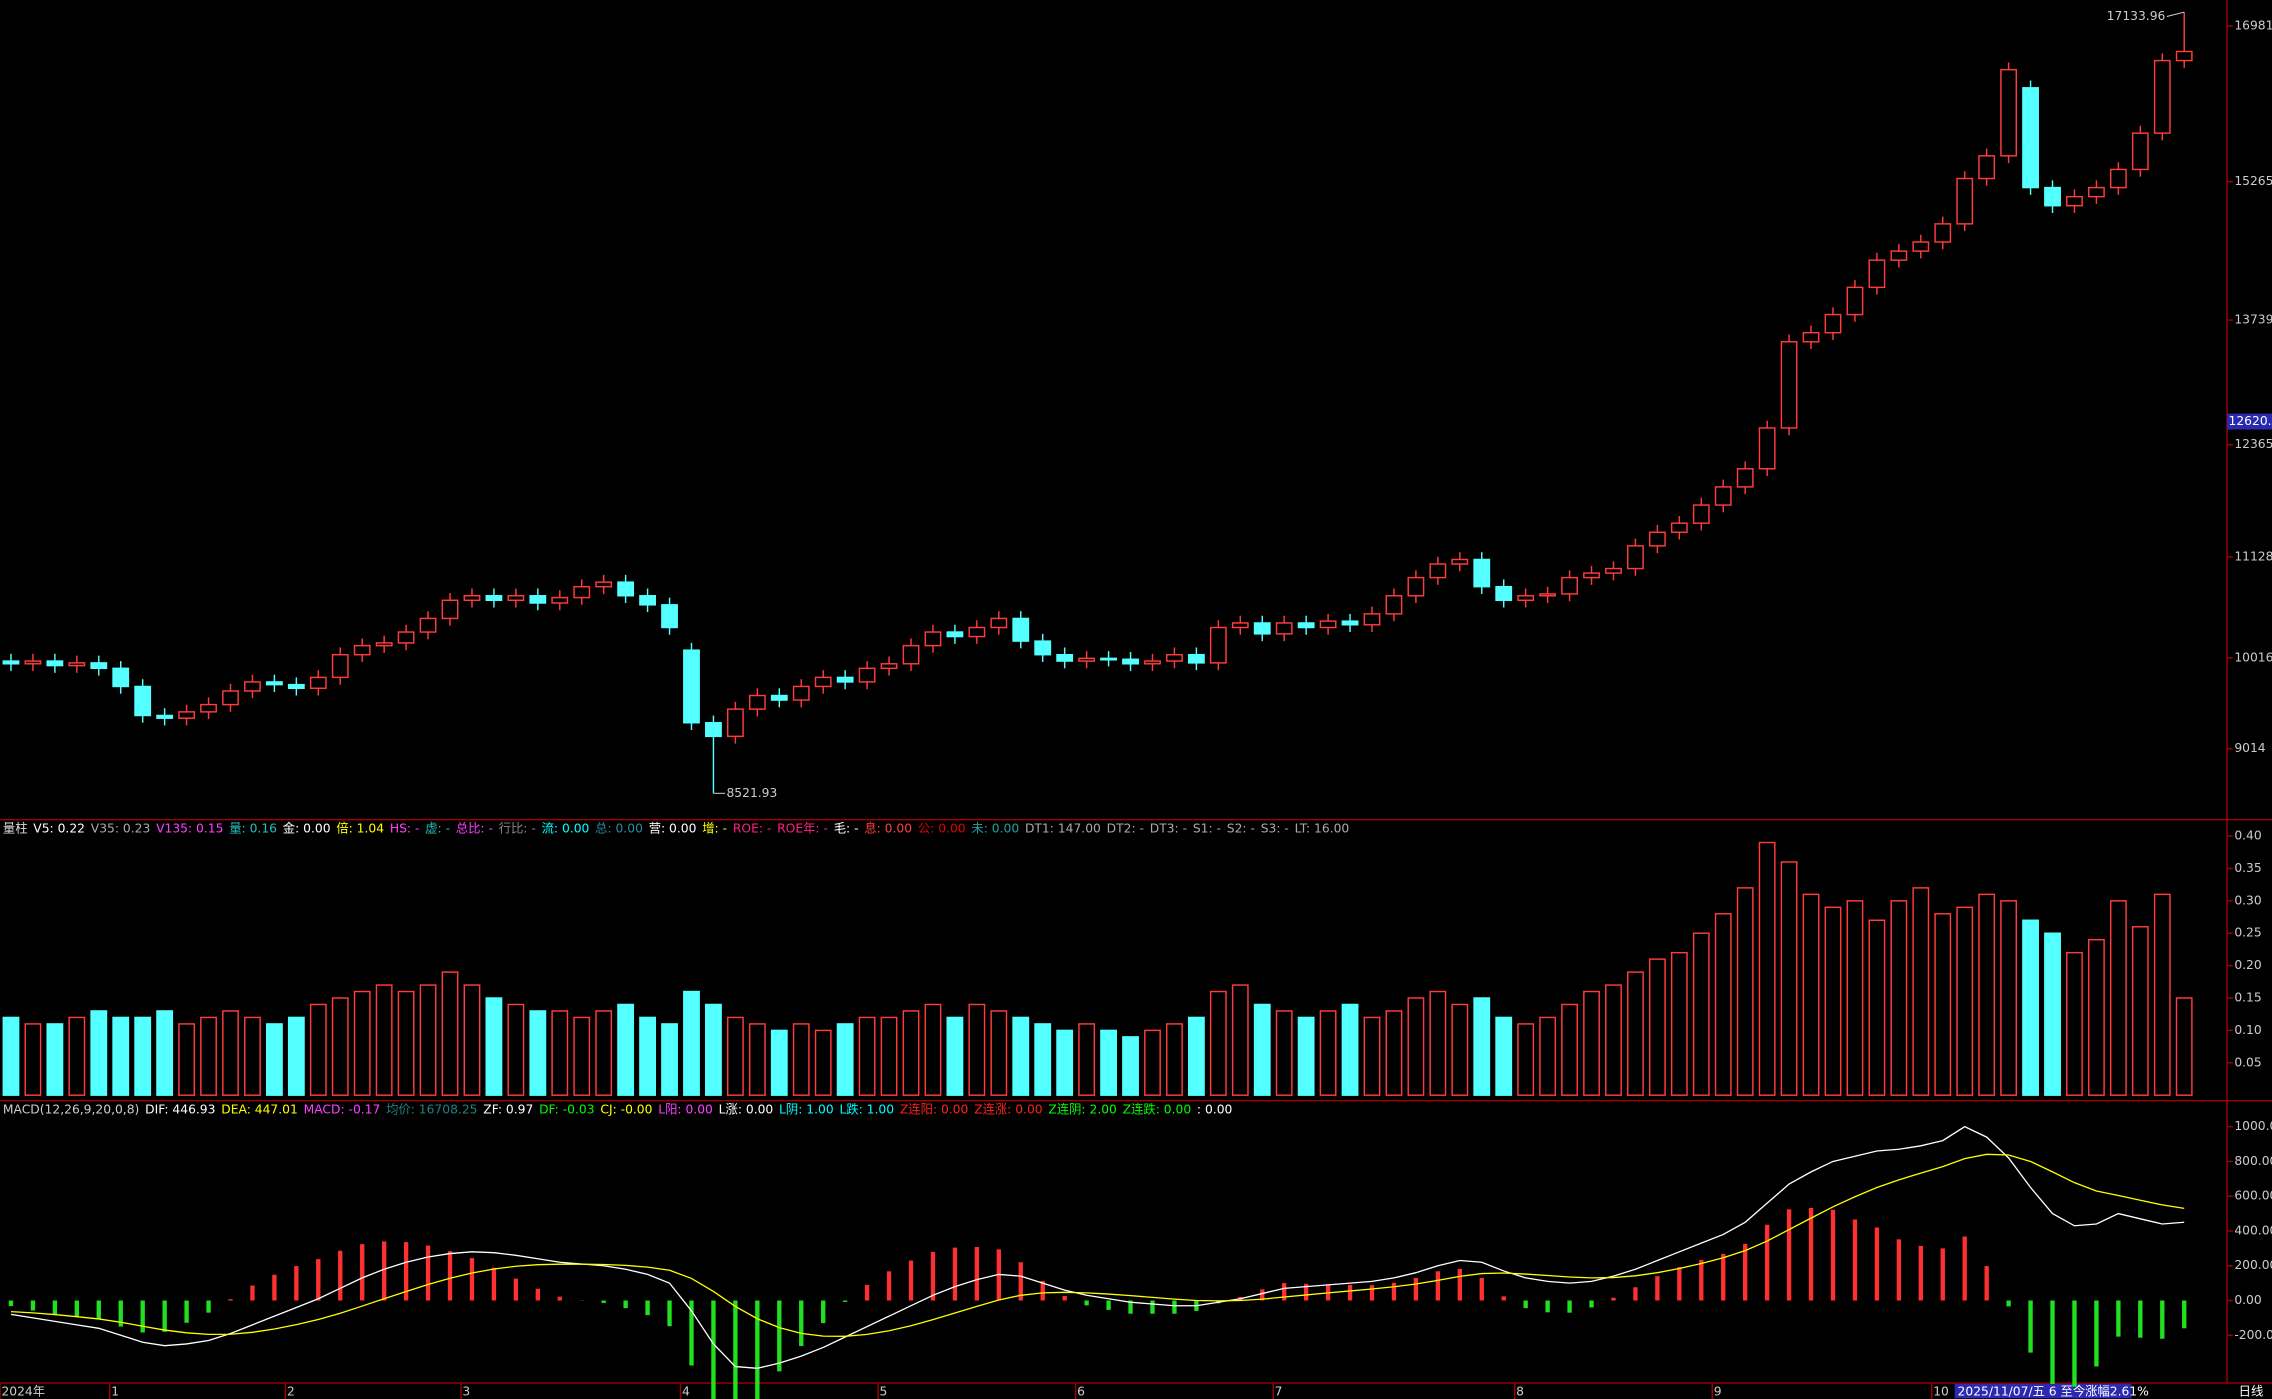 This screenshot has height=1399, width=2272. Describe the element at coordinates (686, 1391) in the screenshot. I see `x-tick-label: 4` at that location.